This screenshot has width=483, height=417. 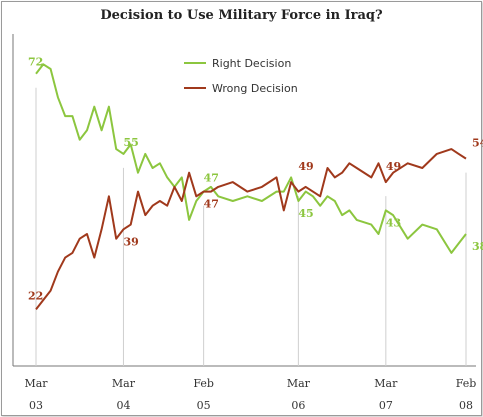 What do you see at coordinates (393, 222) in the screenshot?
I see `data-label: 43` at bounding box center [393, 222].